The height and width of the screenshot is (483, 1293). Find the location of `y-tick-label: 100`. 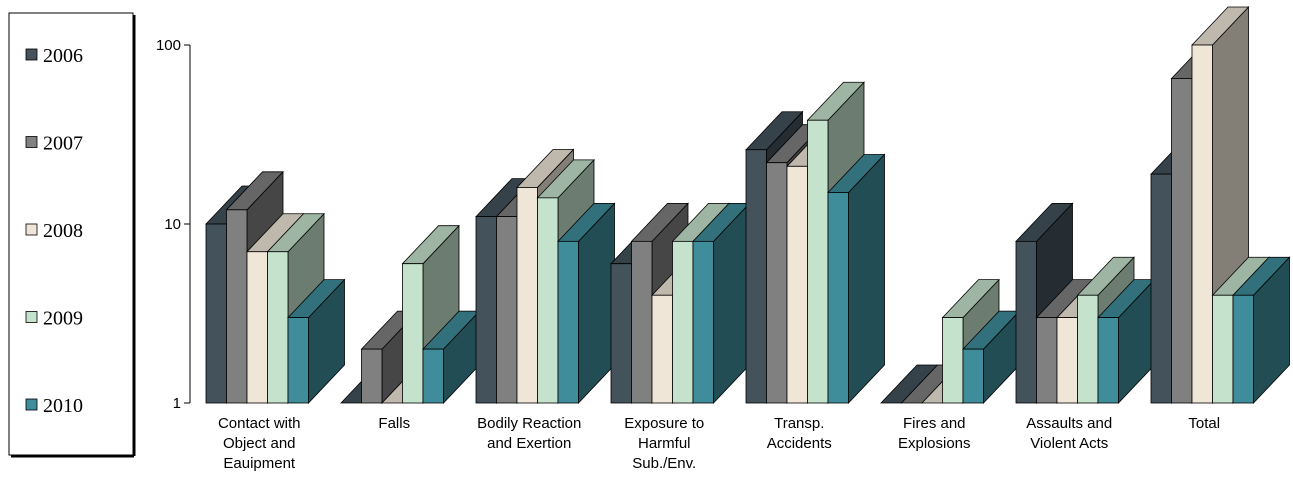

y-tick-label: 100 is located at coordinates (168, 45).